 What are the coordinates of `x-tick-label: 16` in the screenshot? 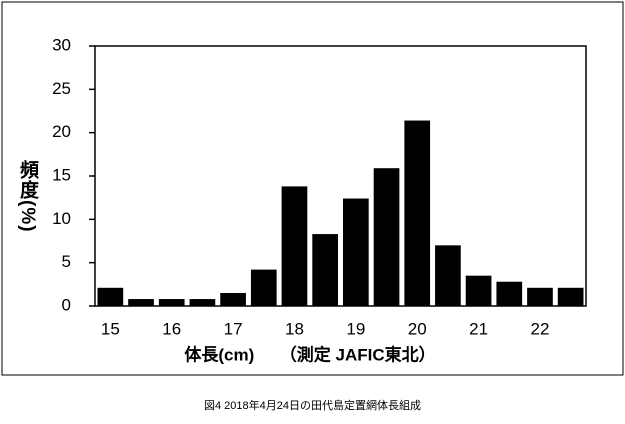 It's located at (171, 328).